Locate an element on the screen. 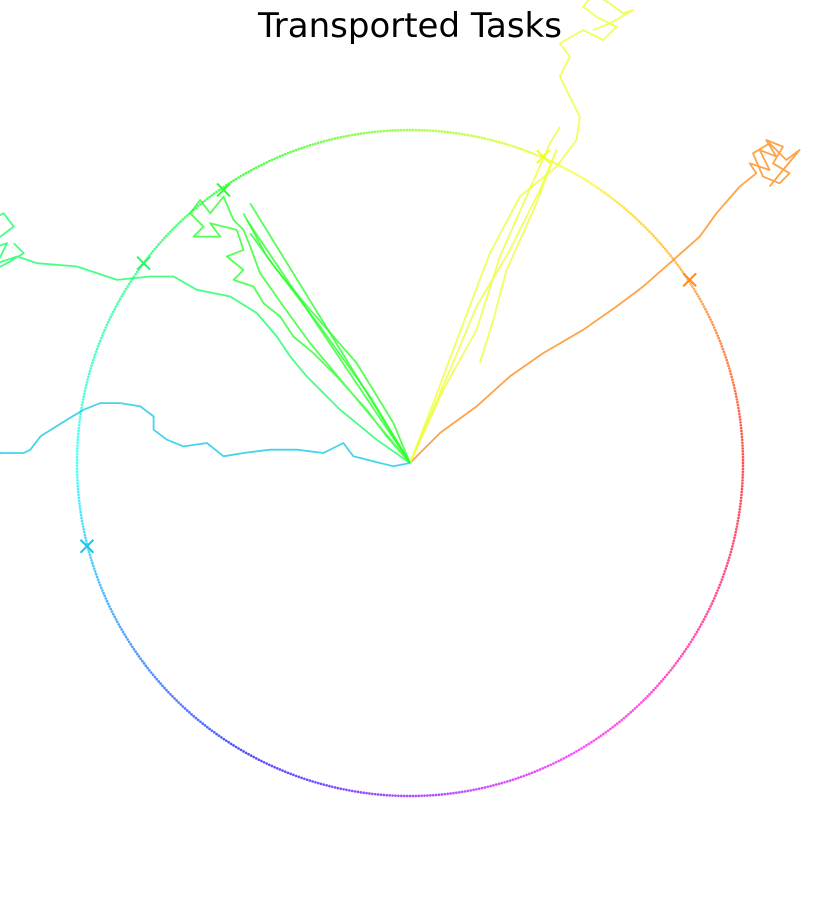 Image resolution: width=819 pixels, height=897 pixels. task-yellow-trajectory is located at coordinates (485, 295).